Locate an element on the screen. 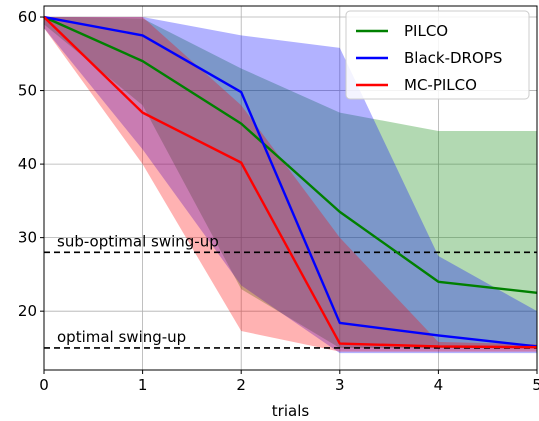 The width and height of the screenshot is (539, 421). x-tick-label: 4 is located at coordinates (439, 385).